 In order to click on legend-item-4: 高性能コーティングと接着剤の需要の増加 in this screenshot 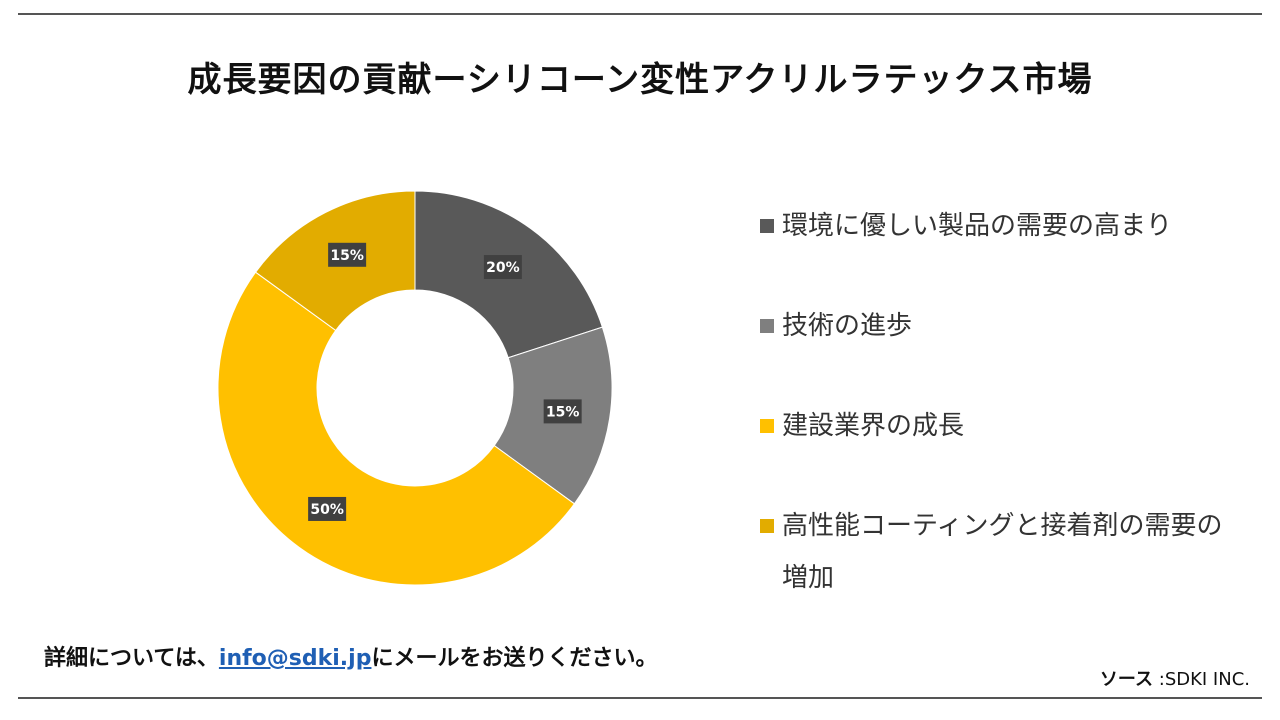, I will do `click(995, 552)`.